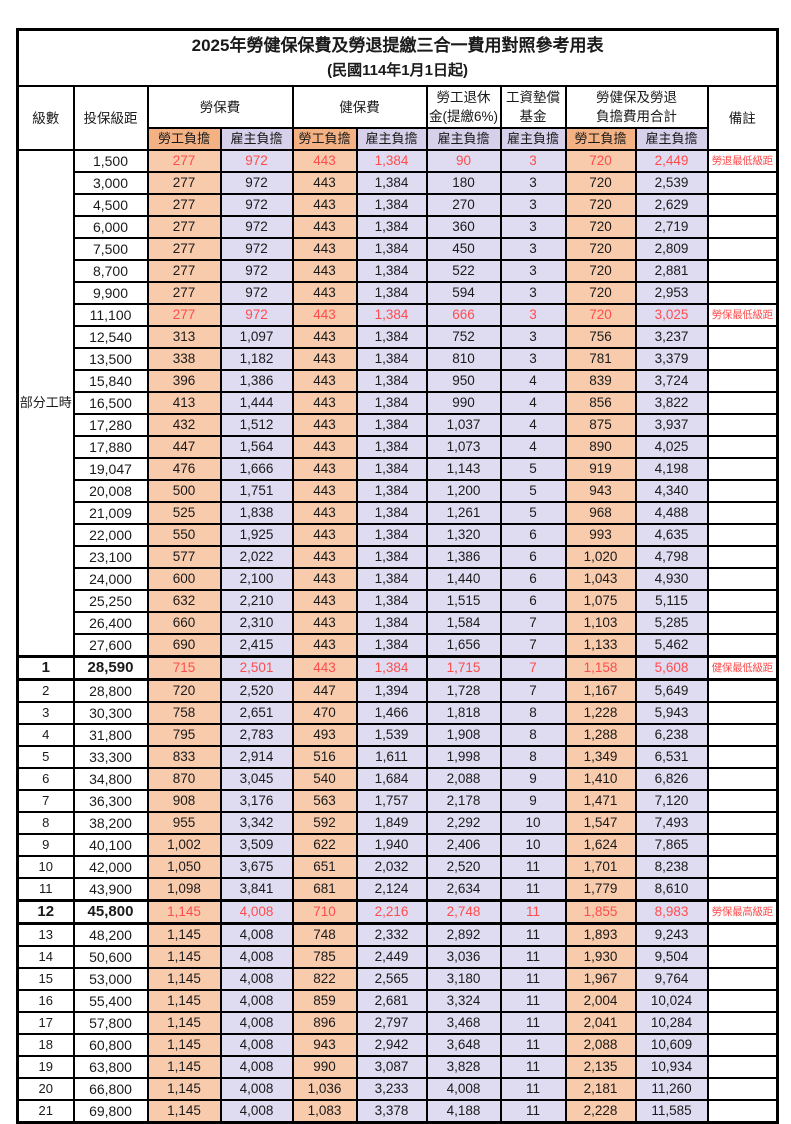 This screenshot has width=791, height=1124. I want to click on health-employee-cell: 1,036, so click(324, 1089).